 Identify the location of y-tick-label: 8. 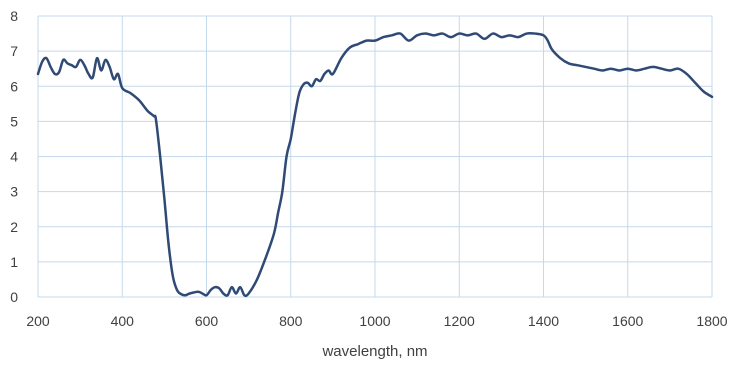
(14, 16).